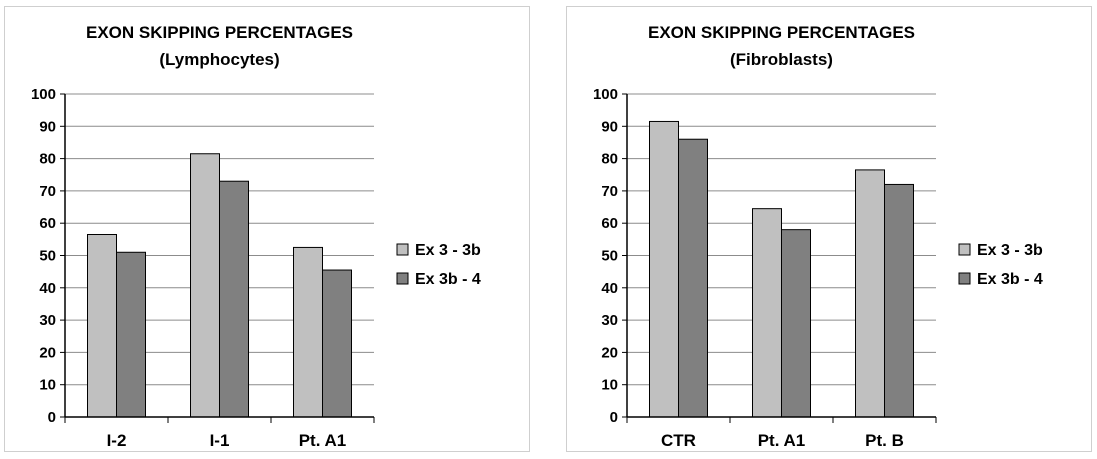 The height and width of the screenshot is (459, 1097). What do you see at coordinates (219, 59) in the screenshot?
I see `chart-subtitle: (Lymphocytes)` at bounding box center [219, 59].